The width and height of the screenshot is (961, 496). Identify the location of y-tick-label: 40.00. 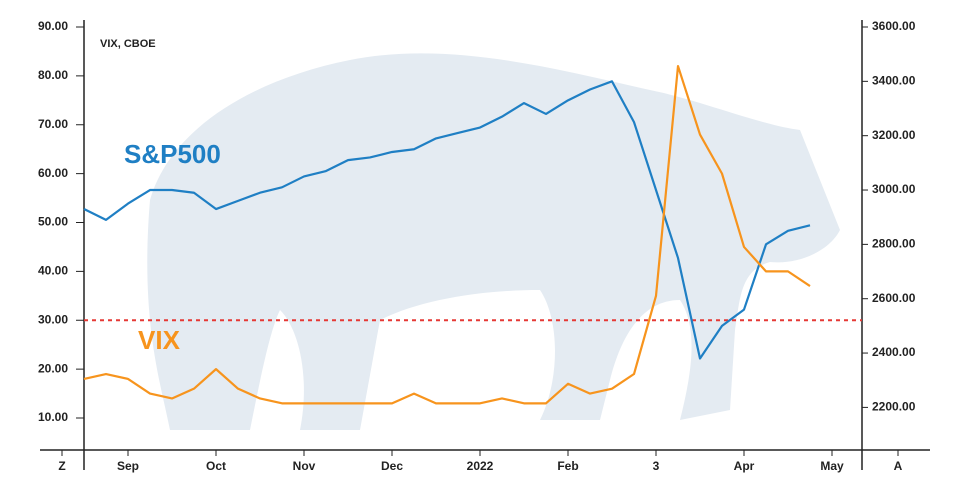
(53, 271).